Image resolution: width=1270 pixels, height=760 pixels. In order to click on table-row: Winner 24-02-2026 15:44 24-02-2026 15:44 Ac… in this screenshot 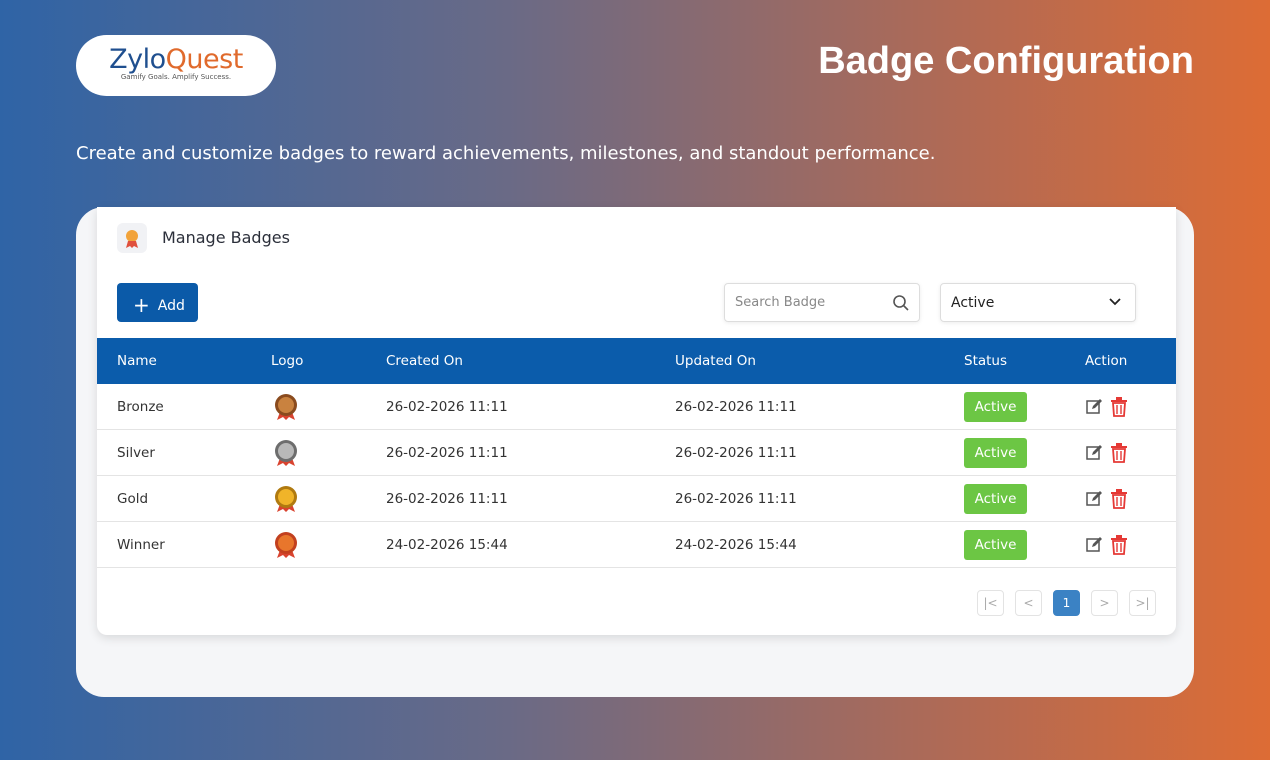, I will do `click(636, 545)`.